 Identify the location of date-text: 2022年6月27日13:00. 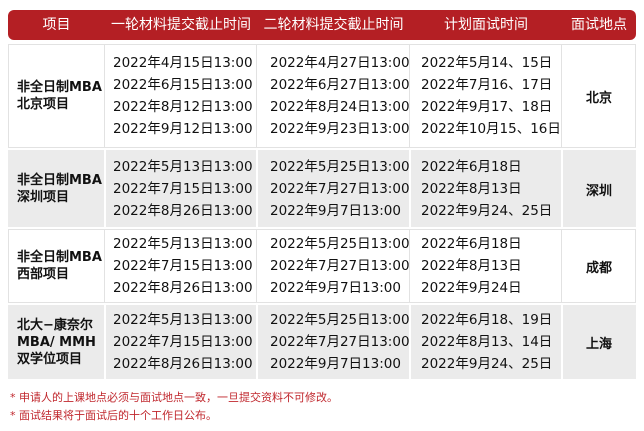
(340, 85).